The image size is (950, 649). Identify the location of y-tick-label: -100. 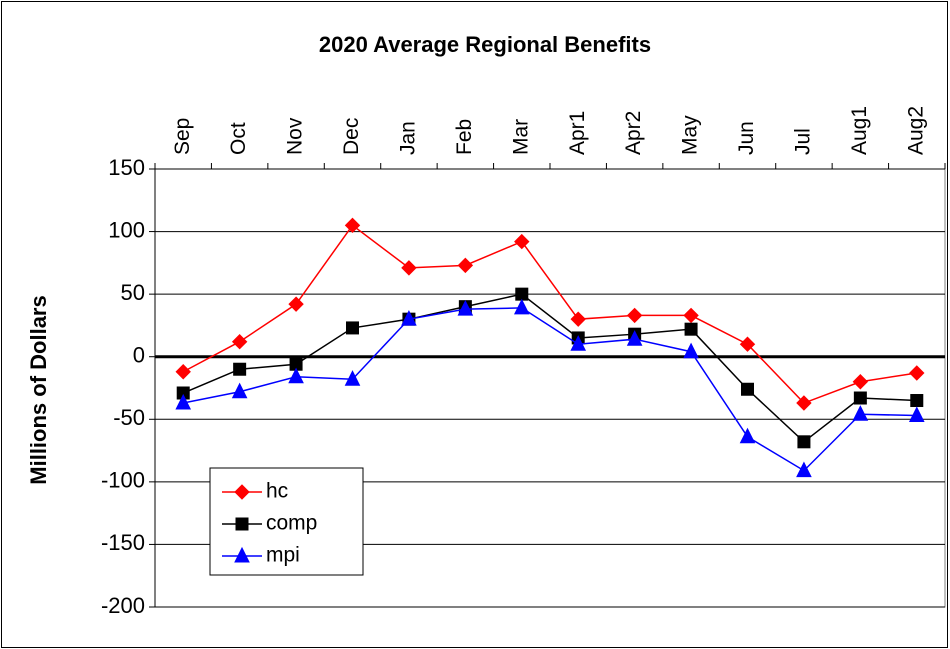
(123, 480).